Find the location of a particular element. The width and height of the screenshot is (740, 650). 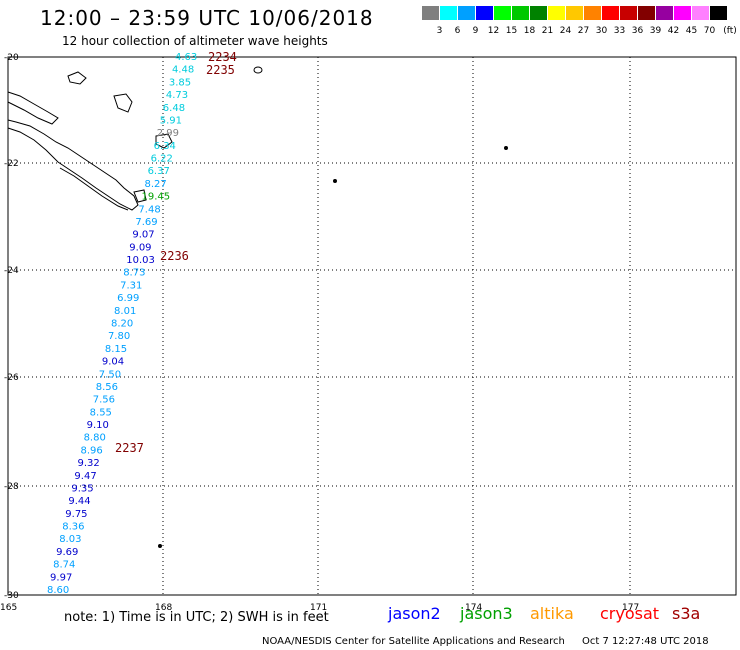

swh-value: 7.69 is located at coordinates (146, 222).